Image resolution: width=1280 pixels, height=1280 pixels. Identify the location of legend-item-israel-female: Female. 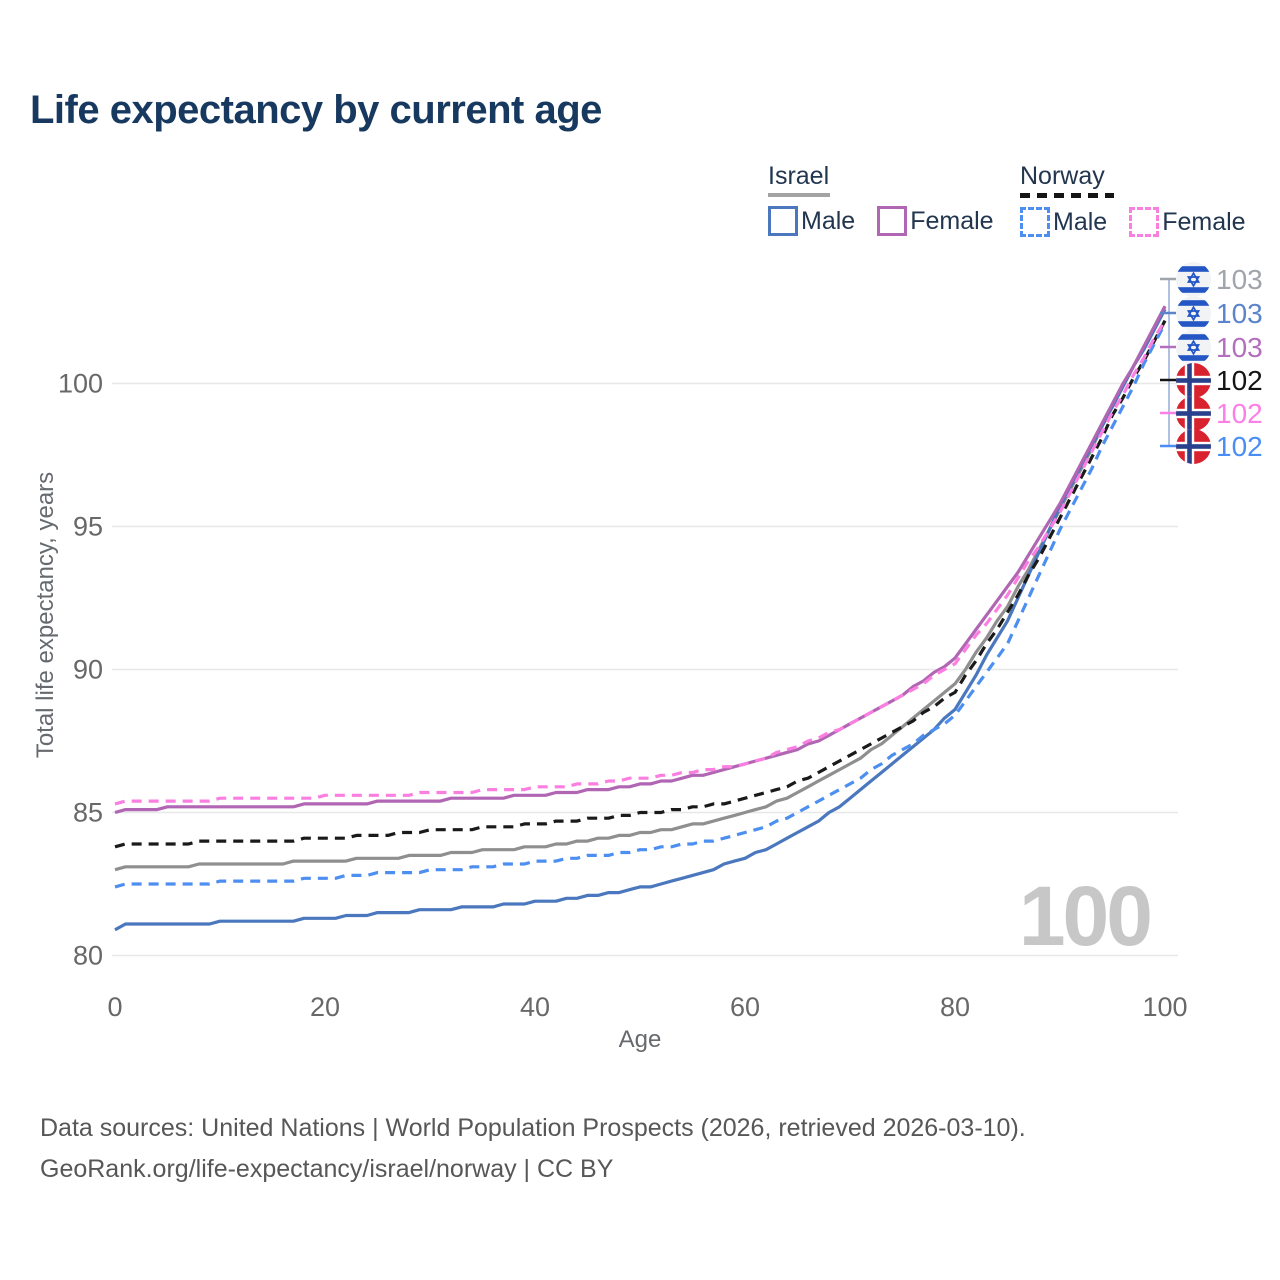
(935, 221).